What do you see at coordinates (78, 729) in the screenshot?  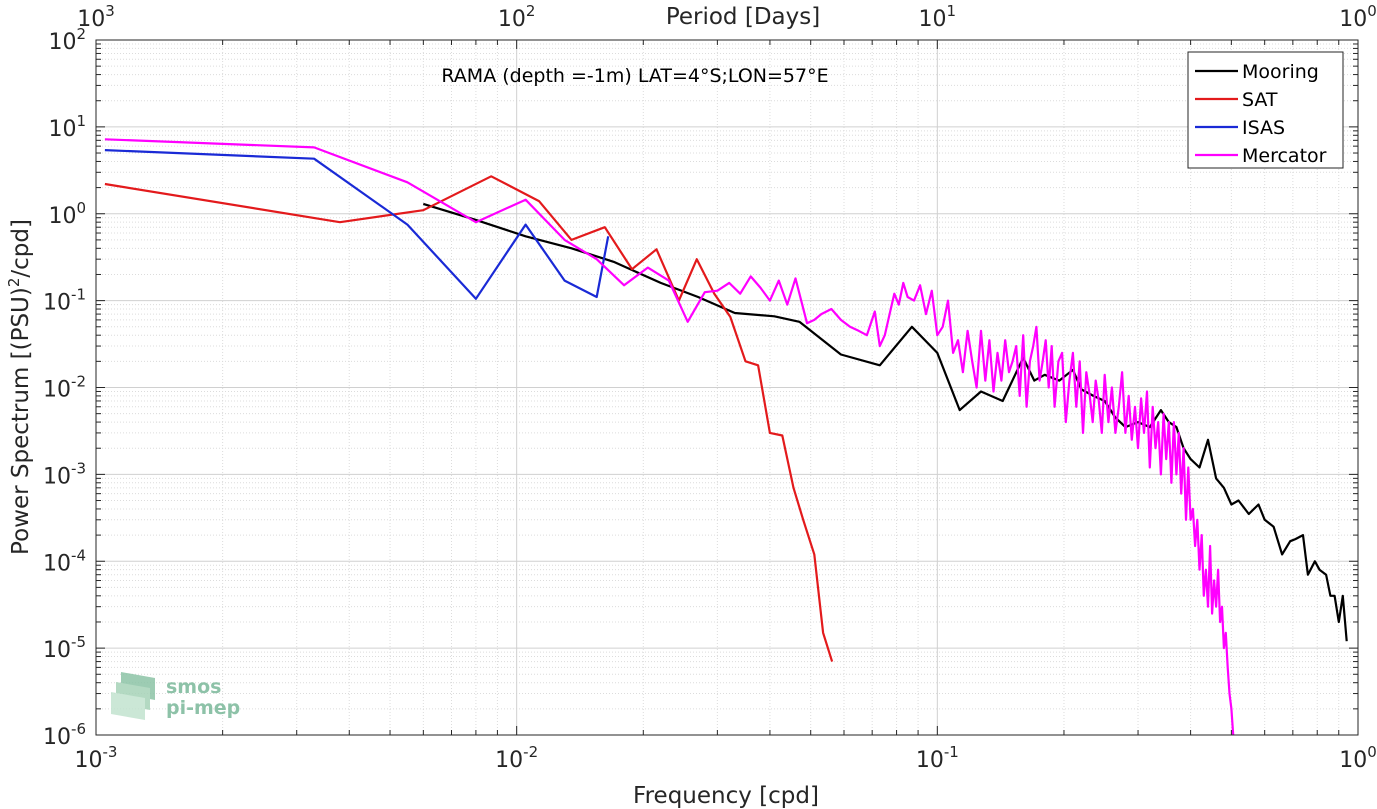 I see `y-tick-label-exponent: -6` at bounding box center [78, 729].